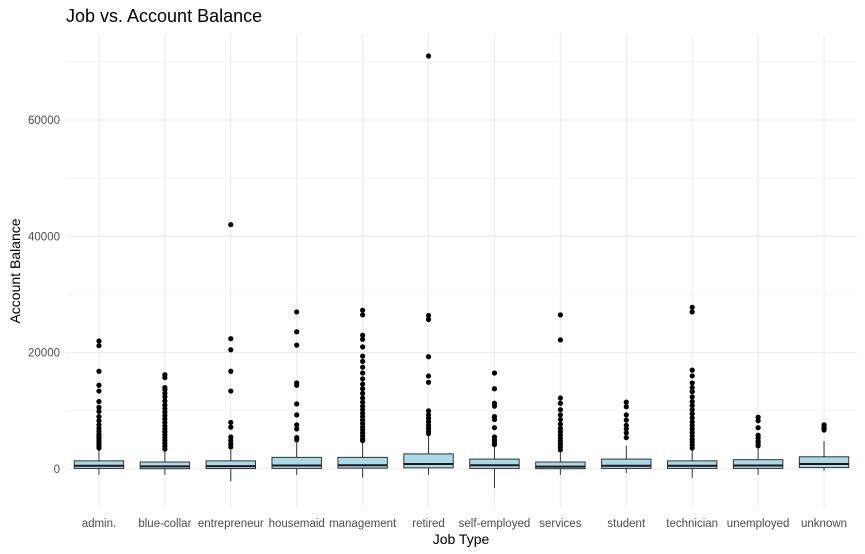  What do you see at coordinates (824, 524) in the screenshot?
I see `x-tick-label: unknown` at bounding box center [824, 524].